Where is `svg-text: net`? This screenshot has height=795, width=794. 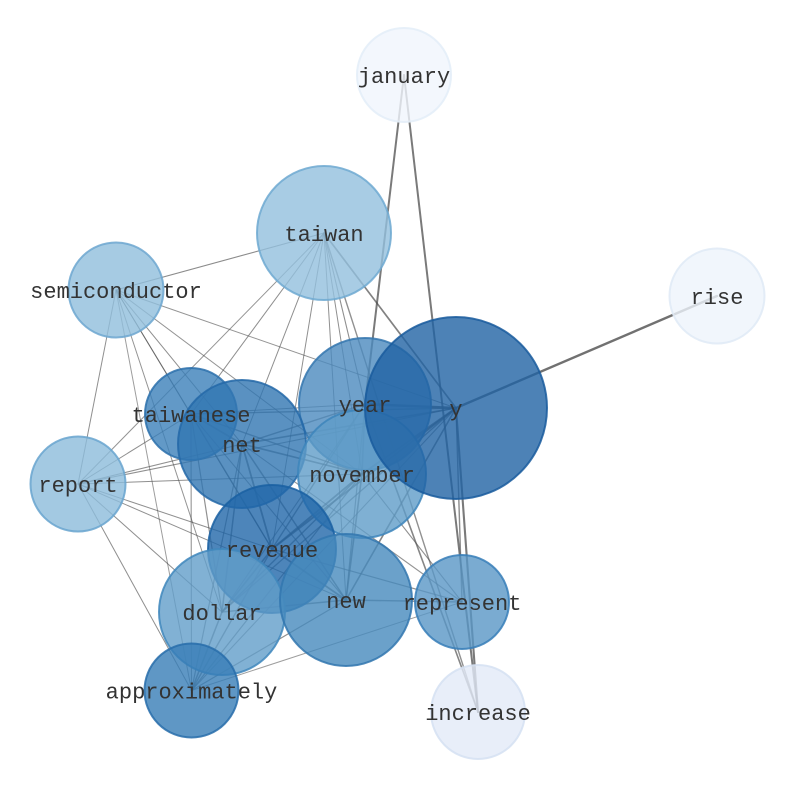 svg-text: net is located at coordinates (242, 446).